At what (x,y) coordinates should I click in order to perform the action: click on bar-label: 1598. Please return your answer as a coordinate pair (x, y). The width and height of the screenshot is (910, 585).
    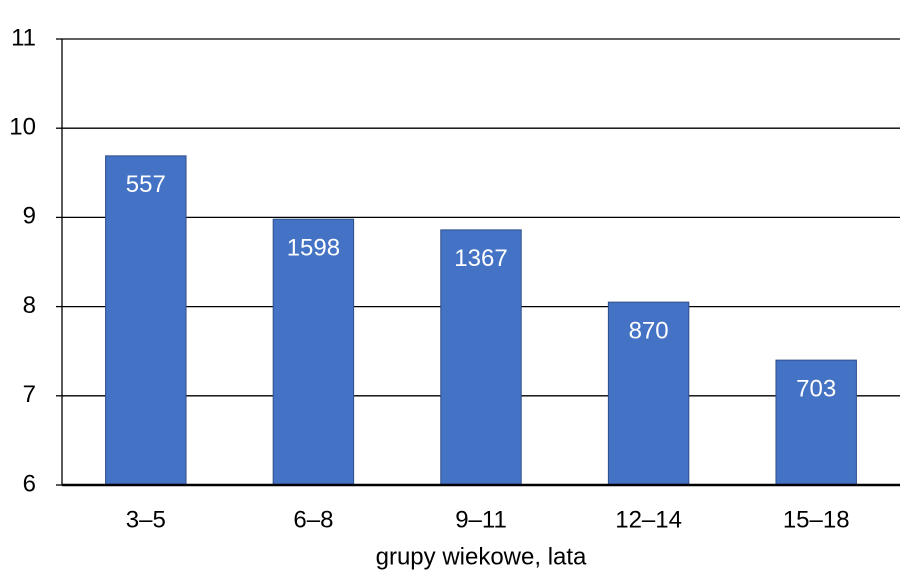
    Looking at the image, I should click on (313, 248).